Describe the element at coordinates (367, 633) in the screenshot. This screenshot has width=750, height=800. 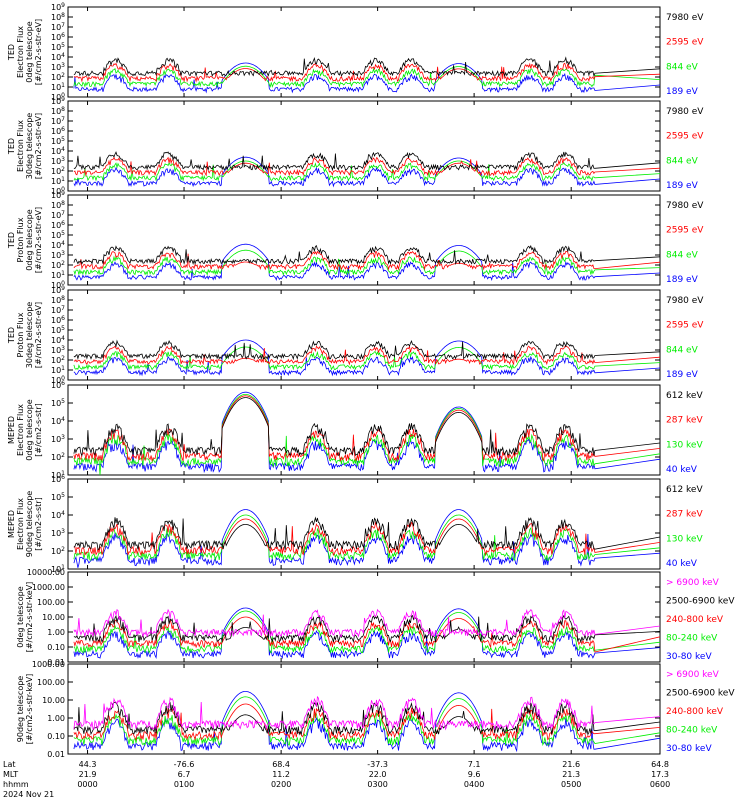
I see `series-5-line` at that location.